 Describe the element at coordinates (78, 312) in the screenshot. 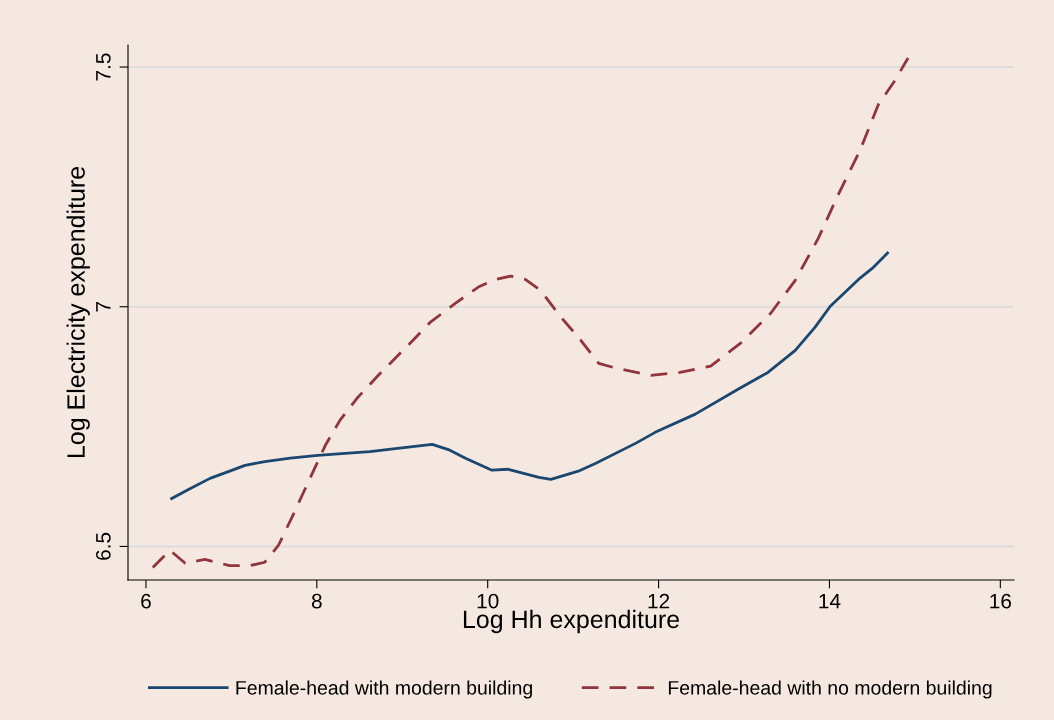

I see `y-axis-title: Log Electricity expenditure` at that location.